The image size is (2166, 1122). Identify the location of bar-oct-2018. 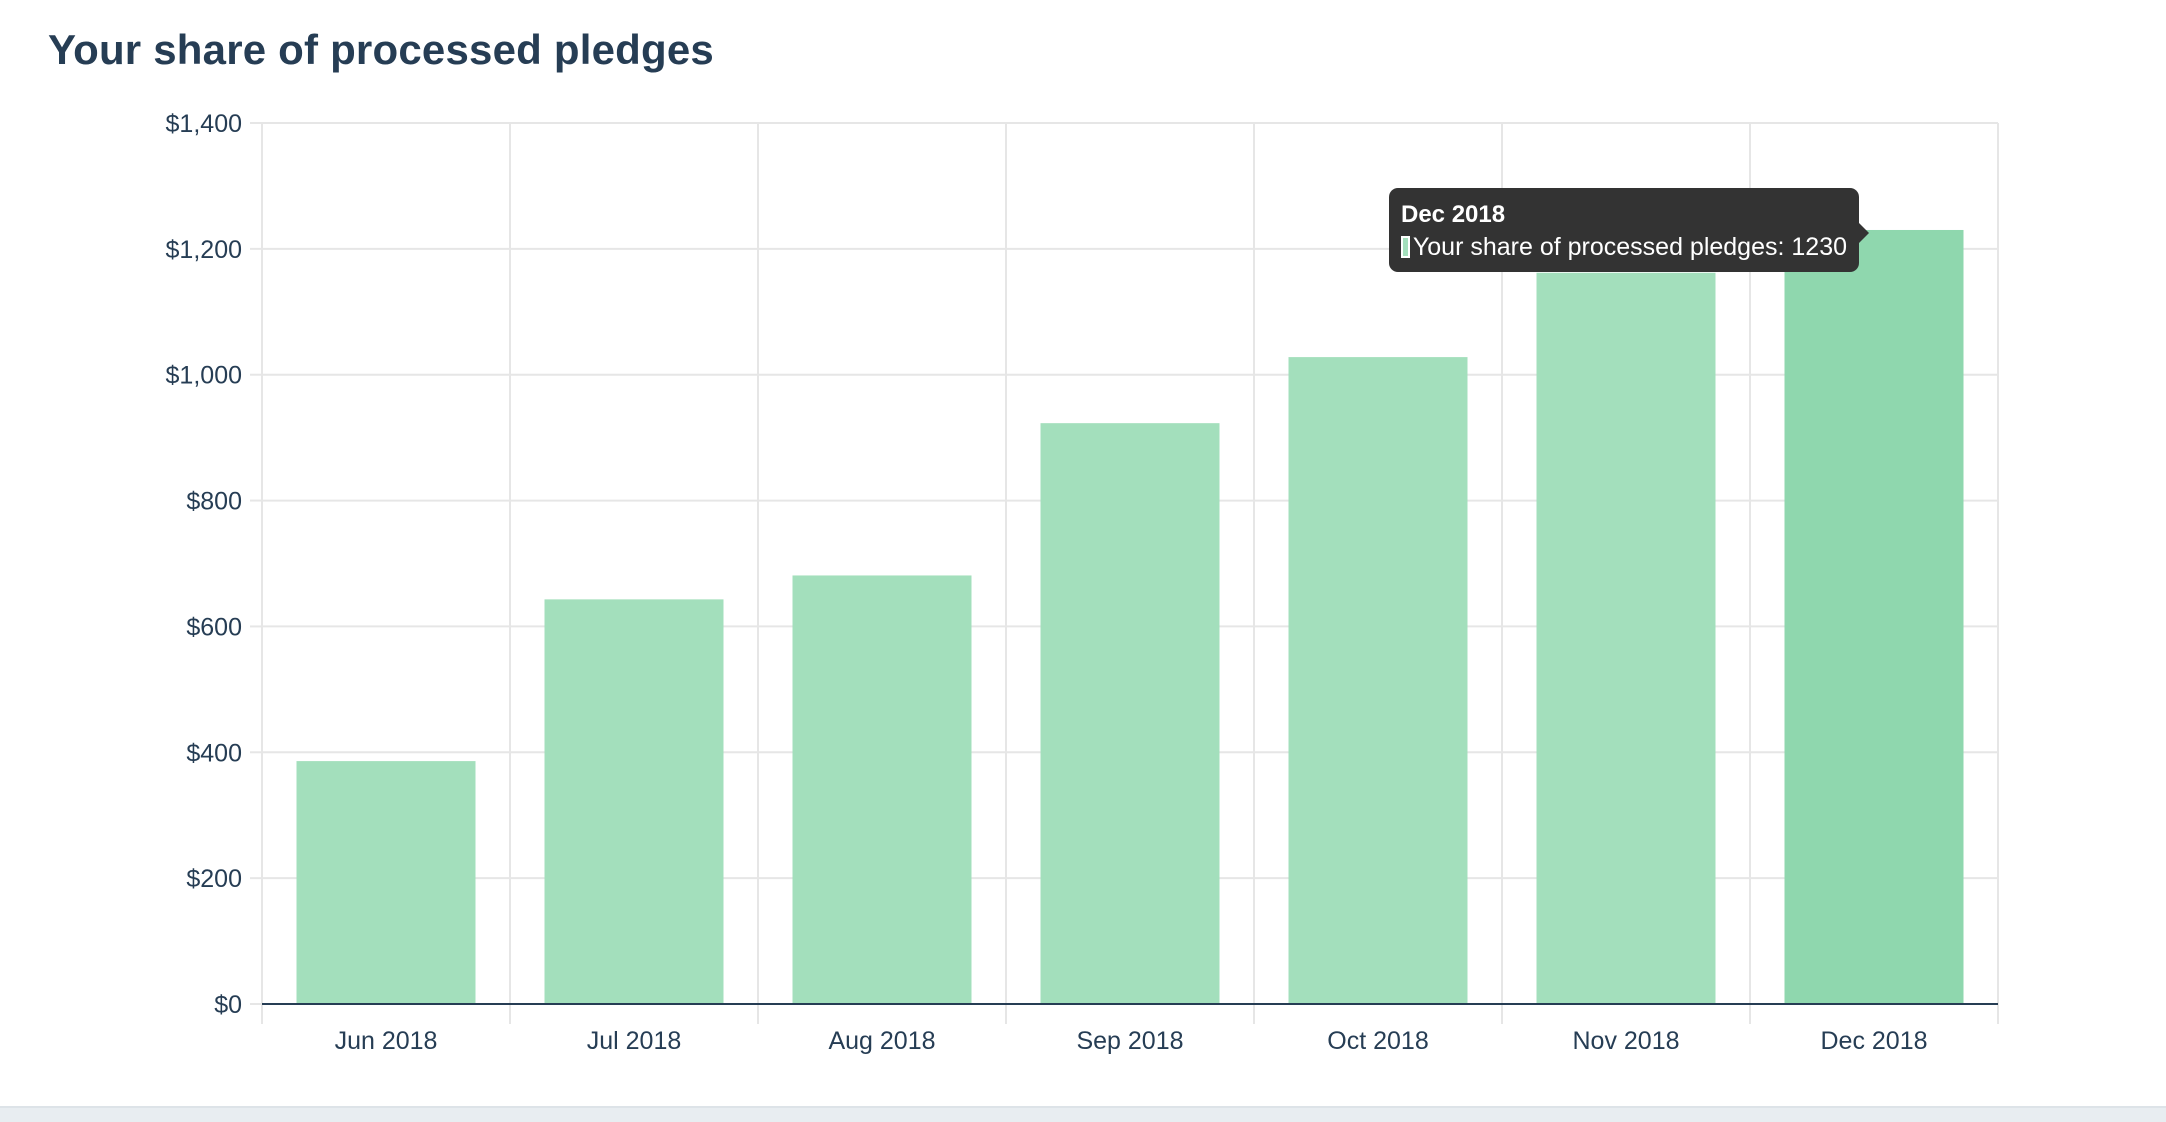
(1378, 680).